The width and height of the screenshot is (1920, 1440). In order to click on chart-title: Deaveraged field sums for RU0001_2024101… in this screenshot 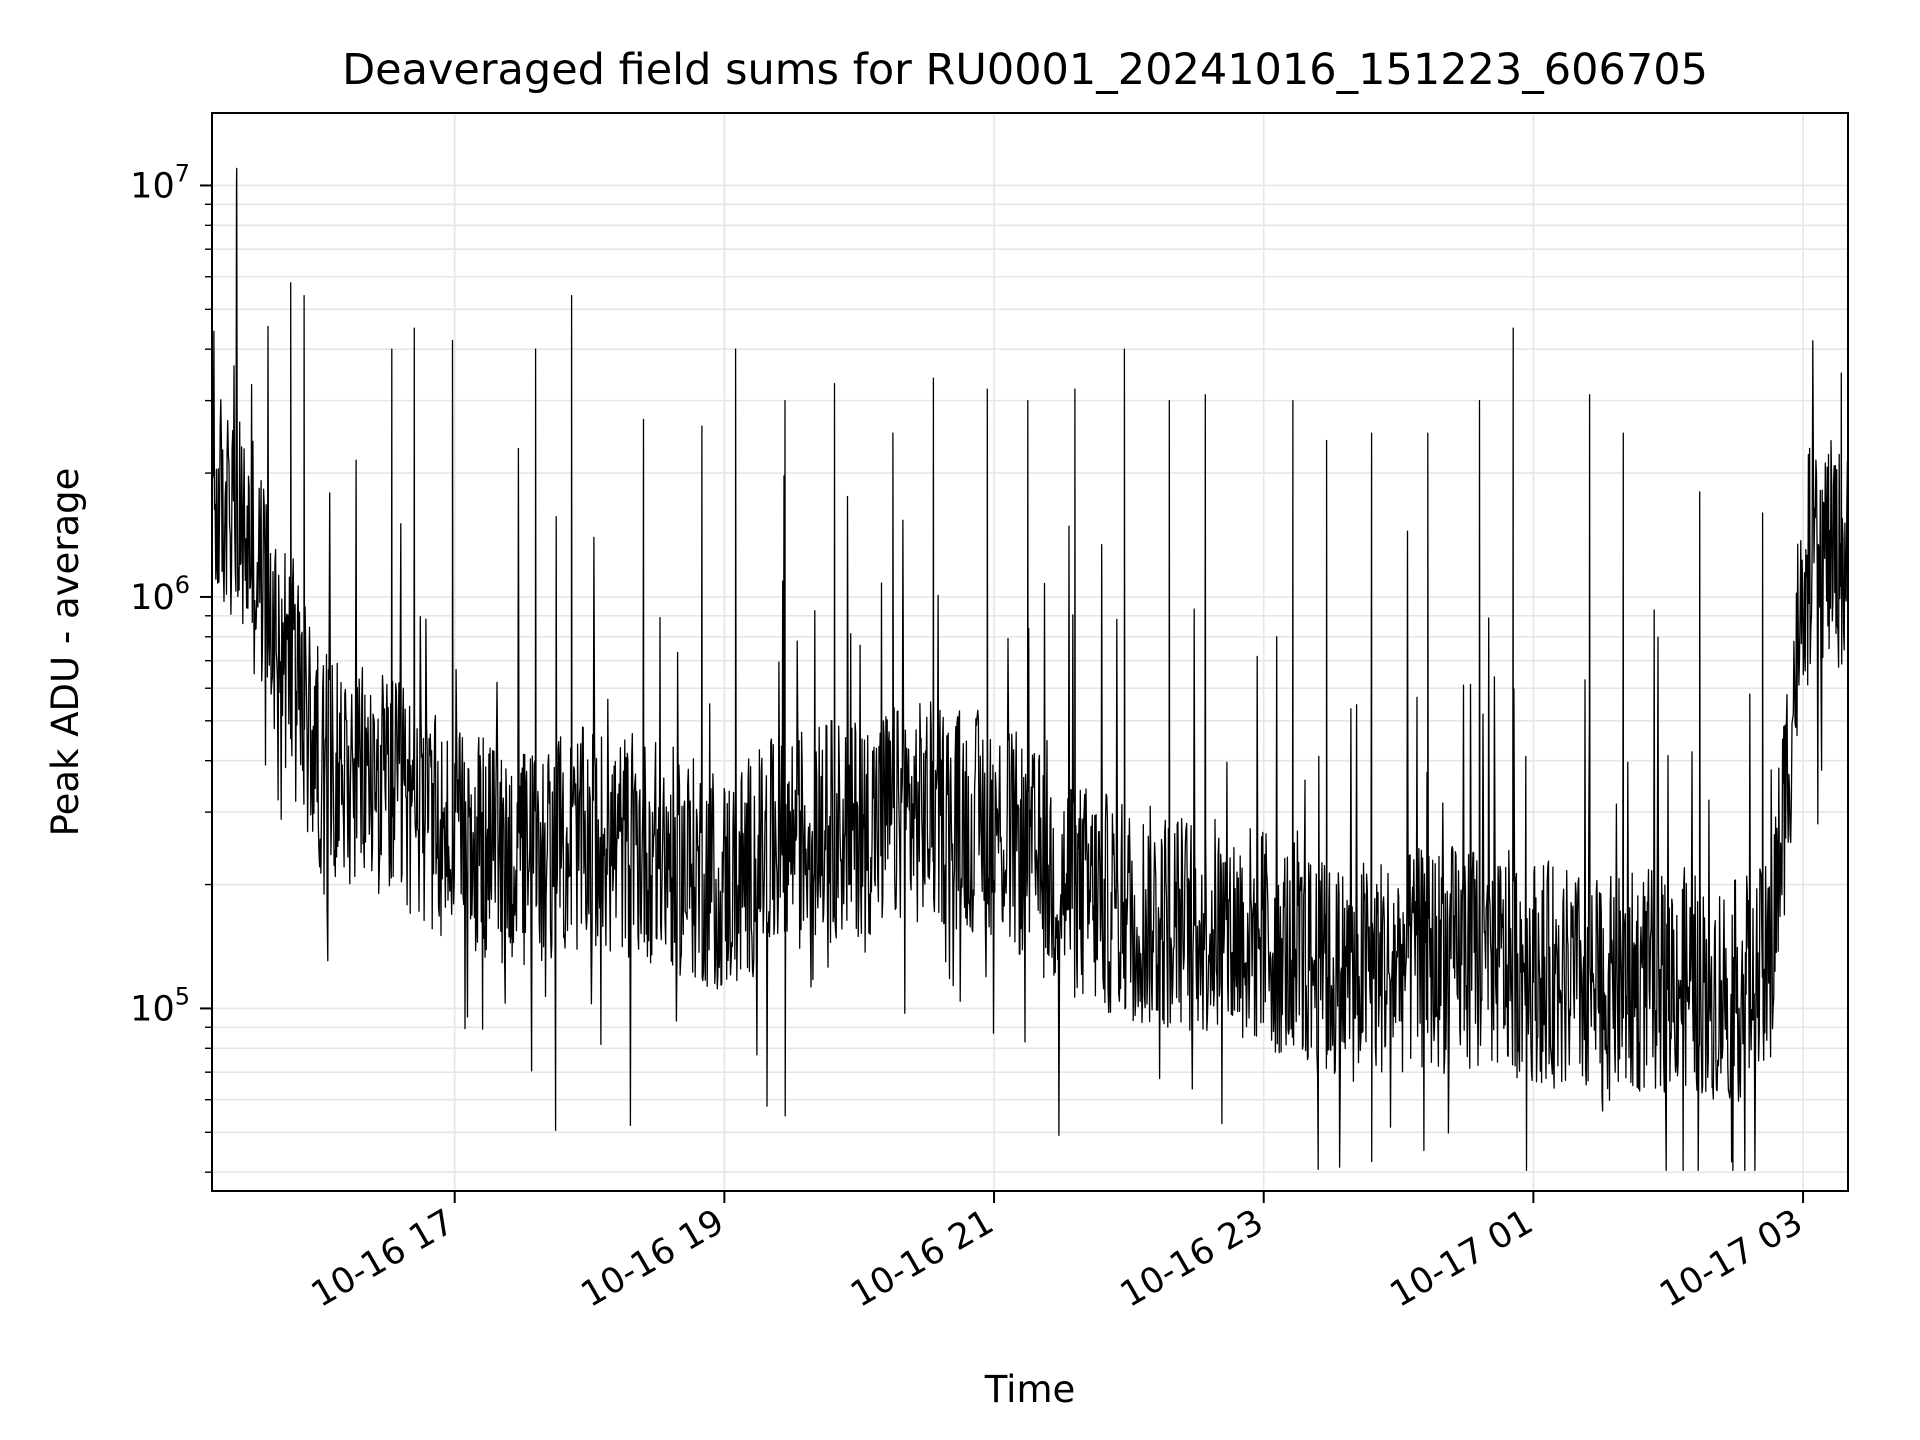, I will do `click(1025, 70)`.